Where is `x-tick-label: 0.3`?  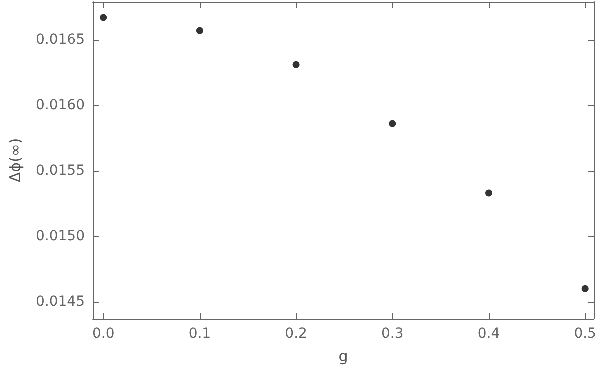
x-tick-label: 0.3 is located at coordinates (393, 334).